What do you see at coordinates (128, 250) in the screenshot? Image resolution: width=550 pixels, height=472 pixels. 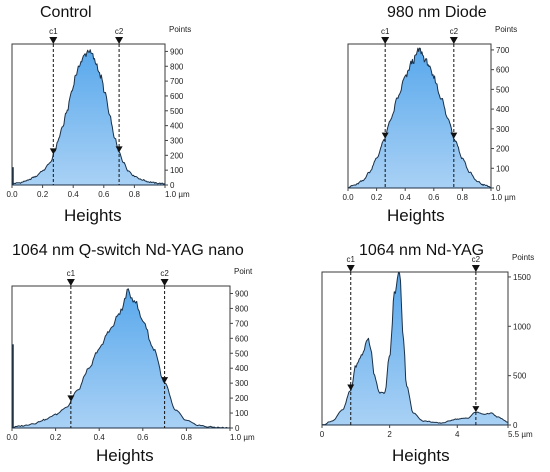 I see `chart-title: 1064 nm Q-switch Nd-YAG nano` at bounding box center [128, 250].